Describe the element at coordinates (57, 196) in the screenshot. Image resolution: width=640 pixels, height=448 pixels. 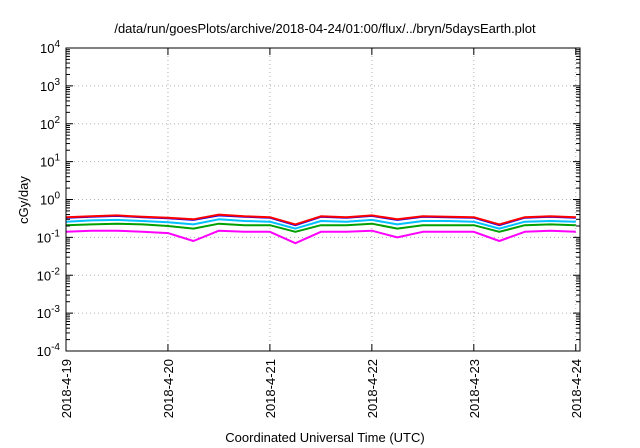
I see `y-tick-label-exponent: 0` at that location.